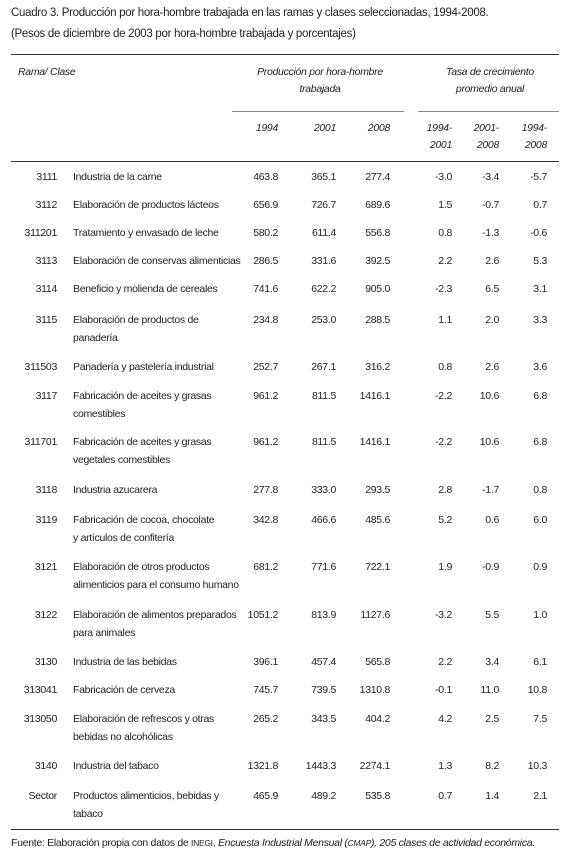 The height and width of the screenshot is (859, 568). Describe the element at coordinates (445, 766) in the screenshot. I see `cell-value: 1.3` at that location.